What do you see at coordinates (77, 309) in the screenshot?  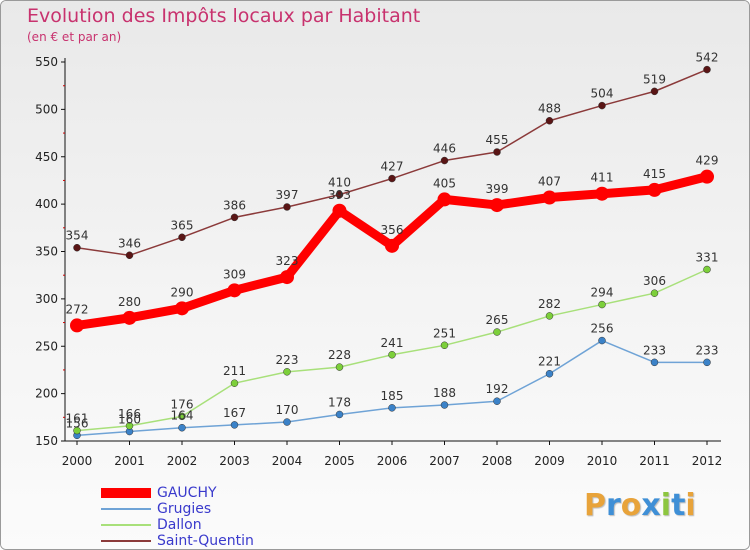 I see `data-label-gauchy: 272` at bounding box center [77, 309].